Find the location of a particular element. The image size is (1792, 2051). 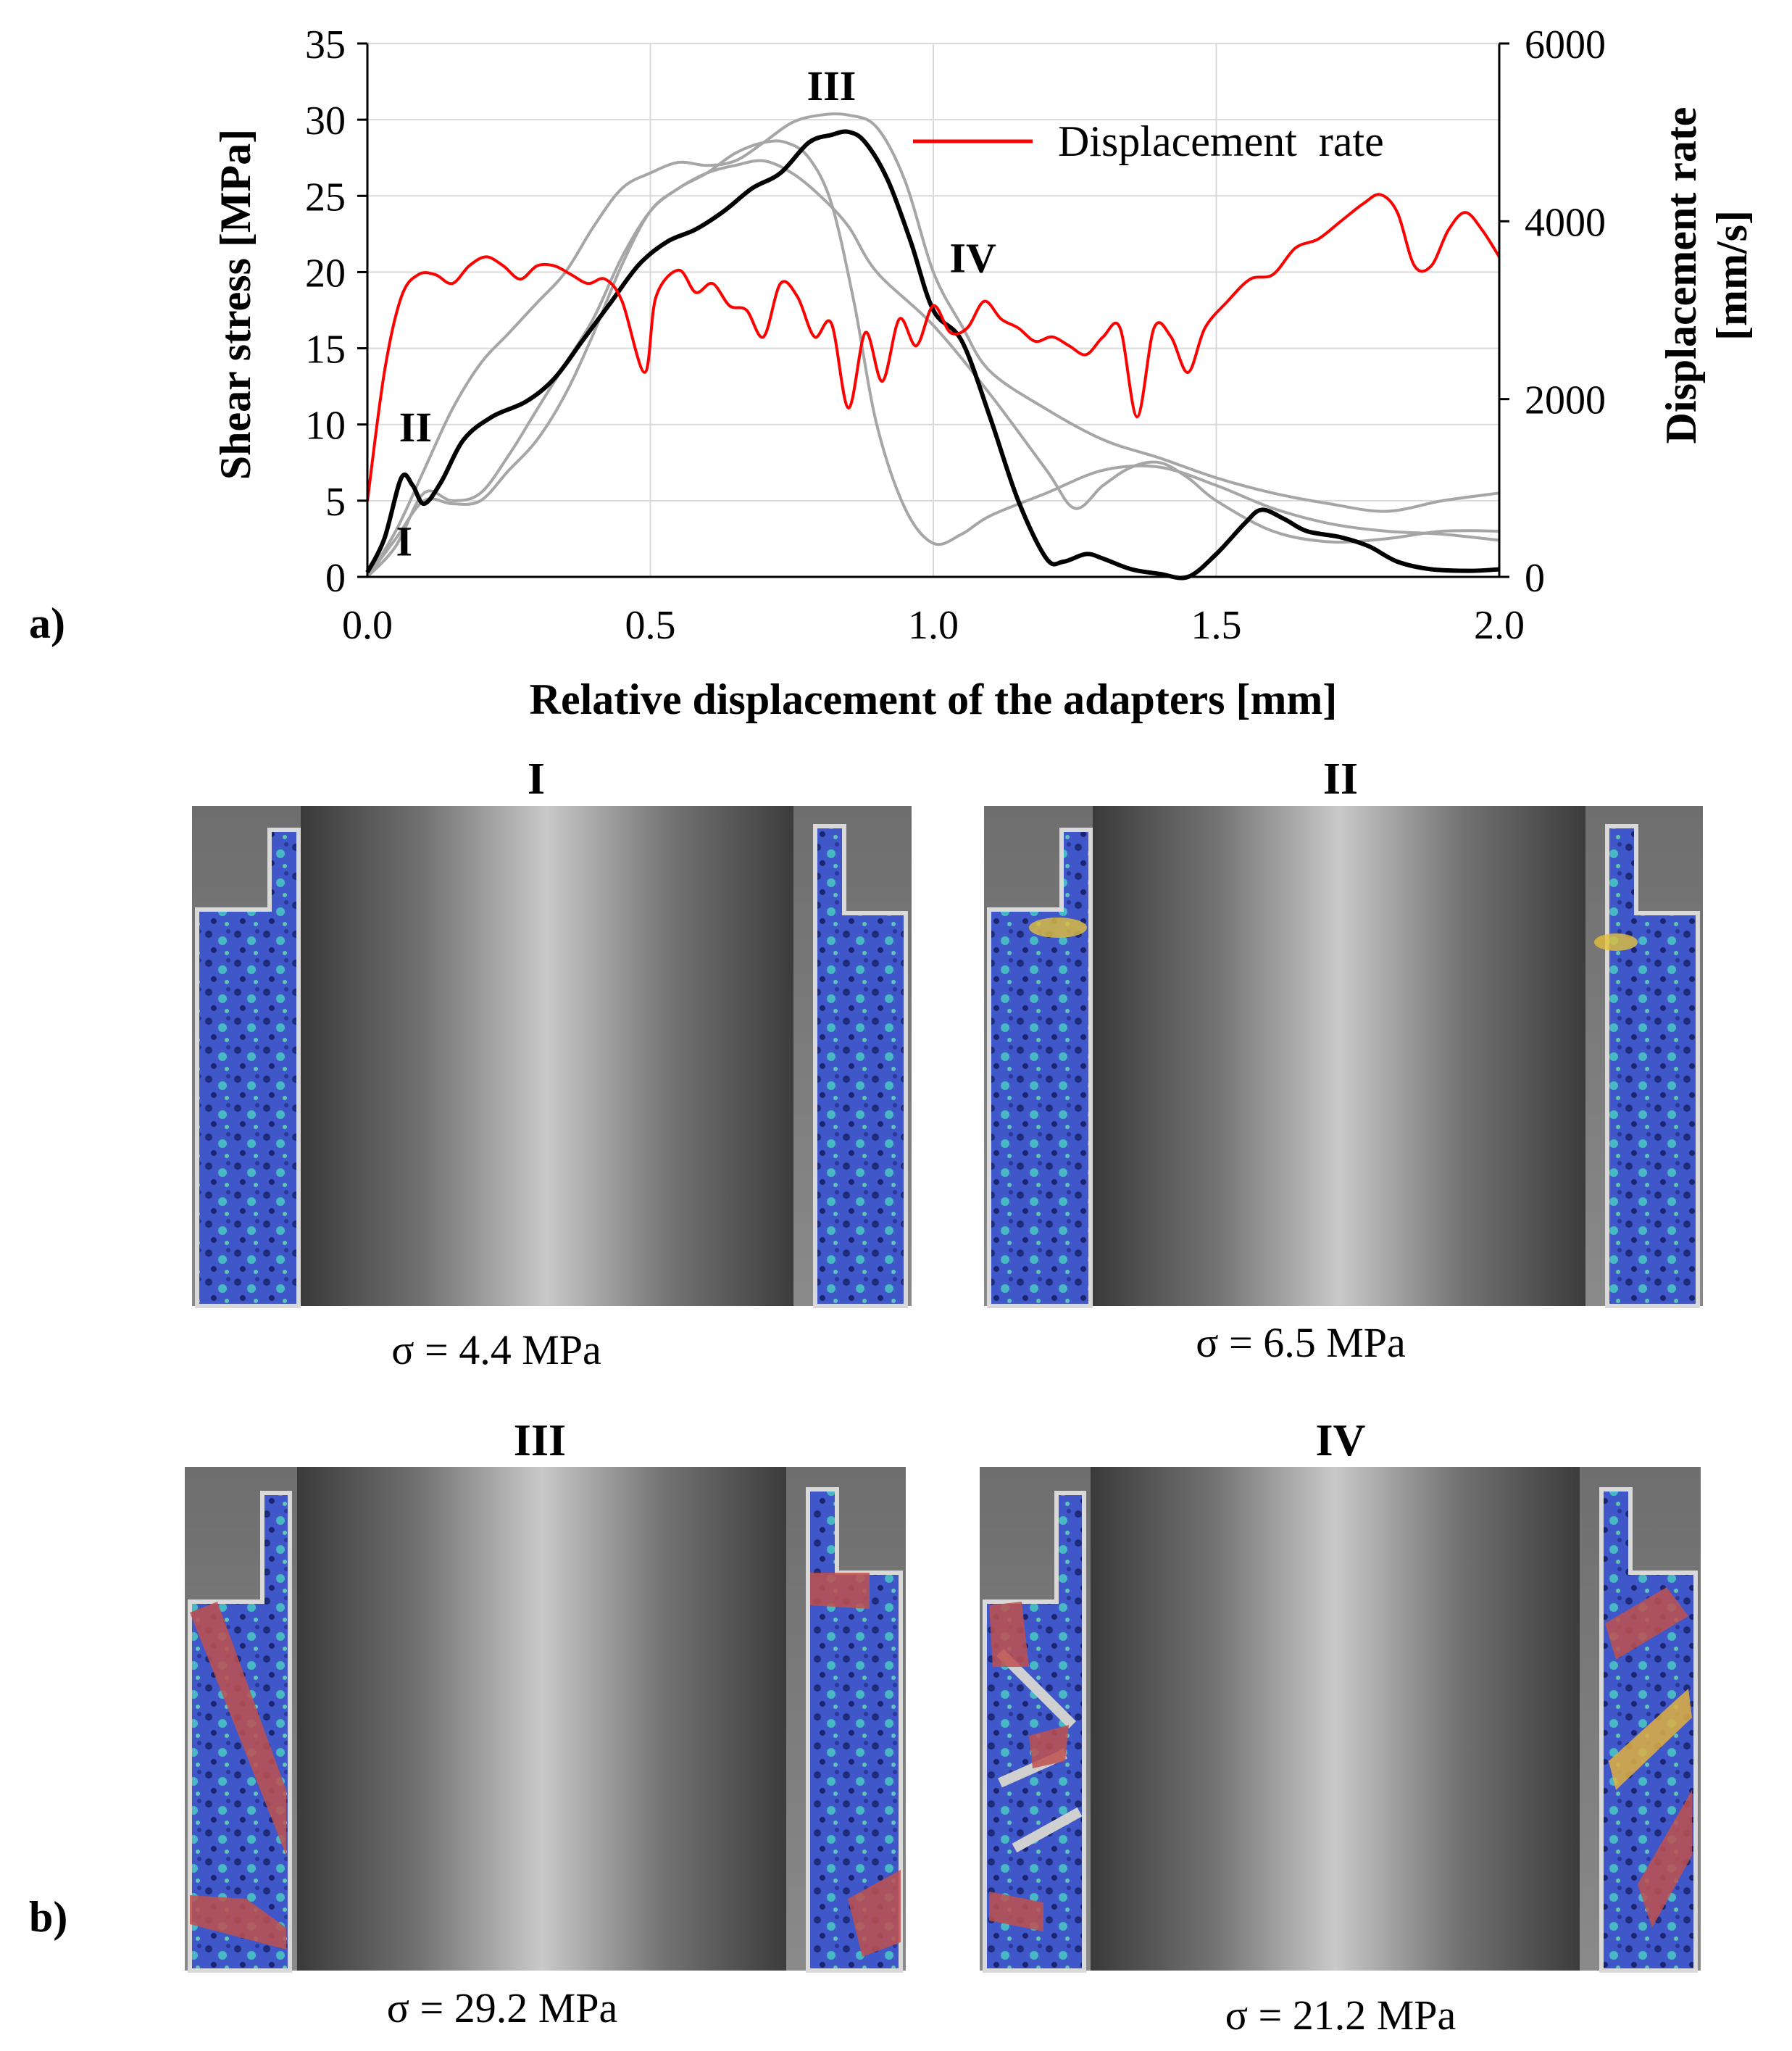

y2-tick-label: 0 is located at coordinates (1535, 578).